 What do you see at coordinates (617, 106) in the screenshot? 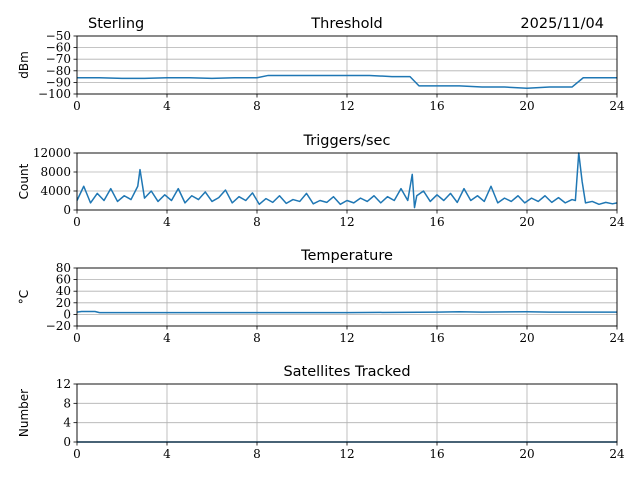
I see `chart-1-x-tick-label-6: 24` at bounding box center [617, 106].